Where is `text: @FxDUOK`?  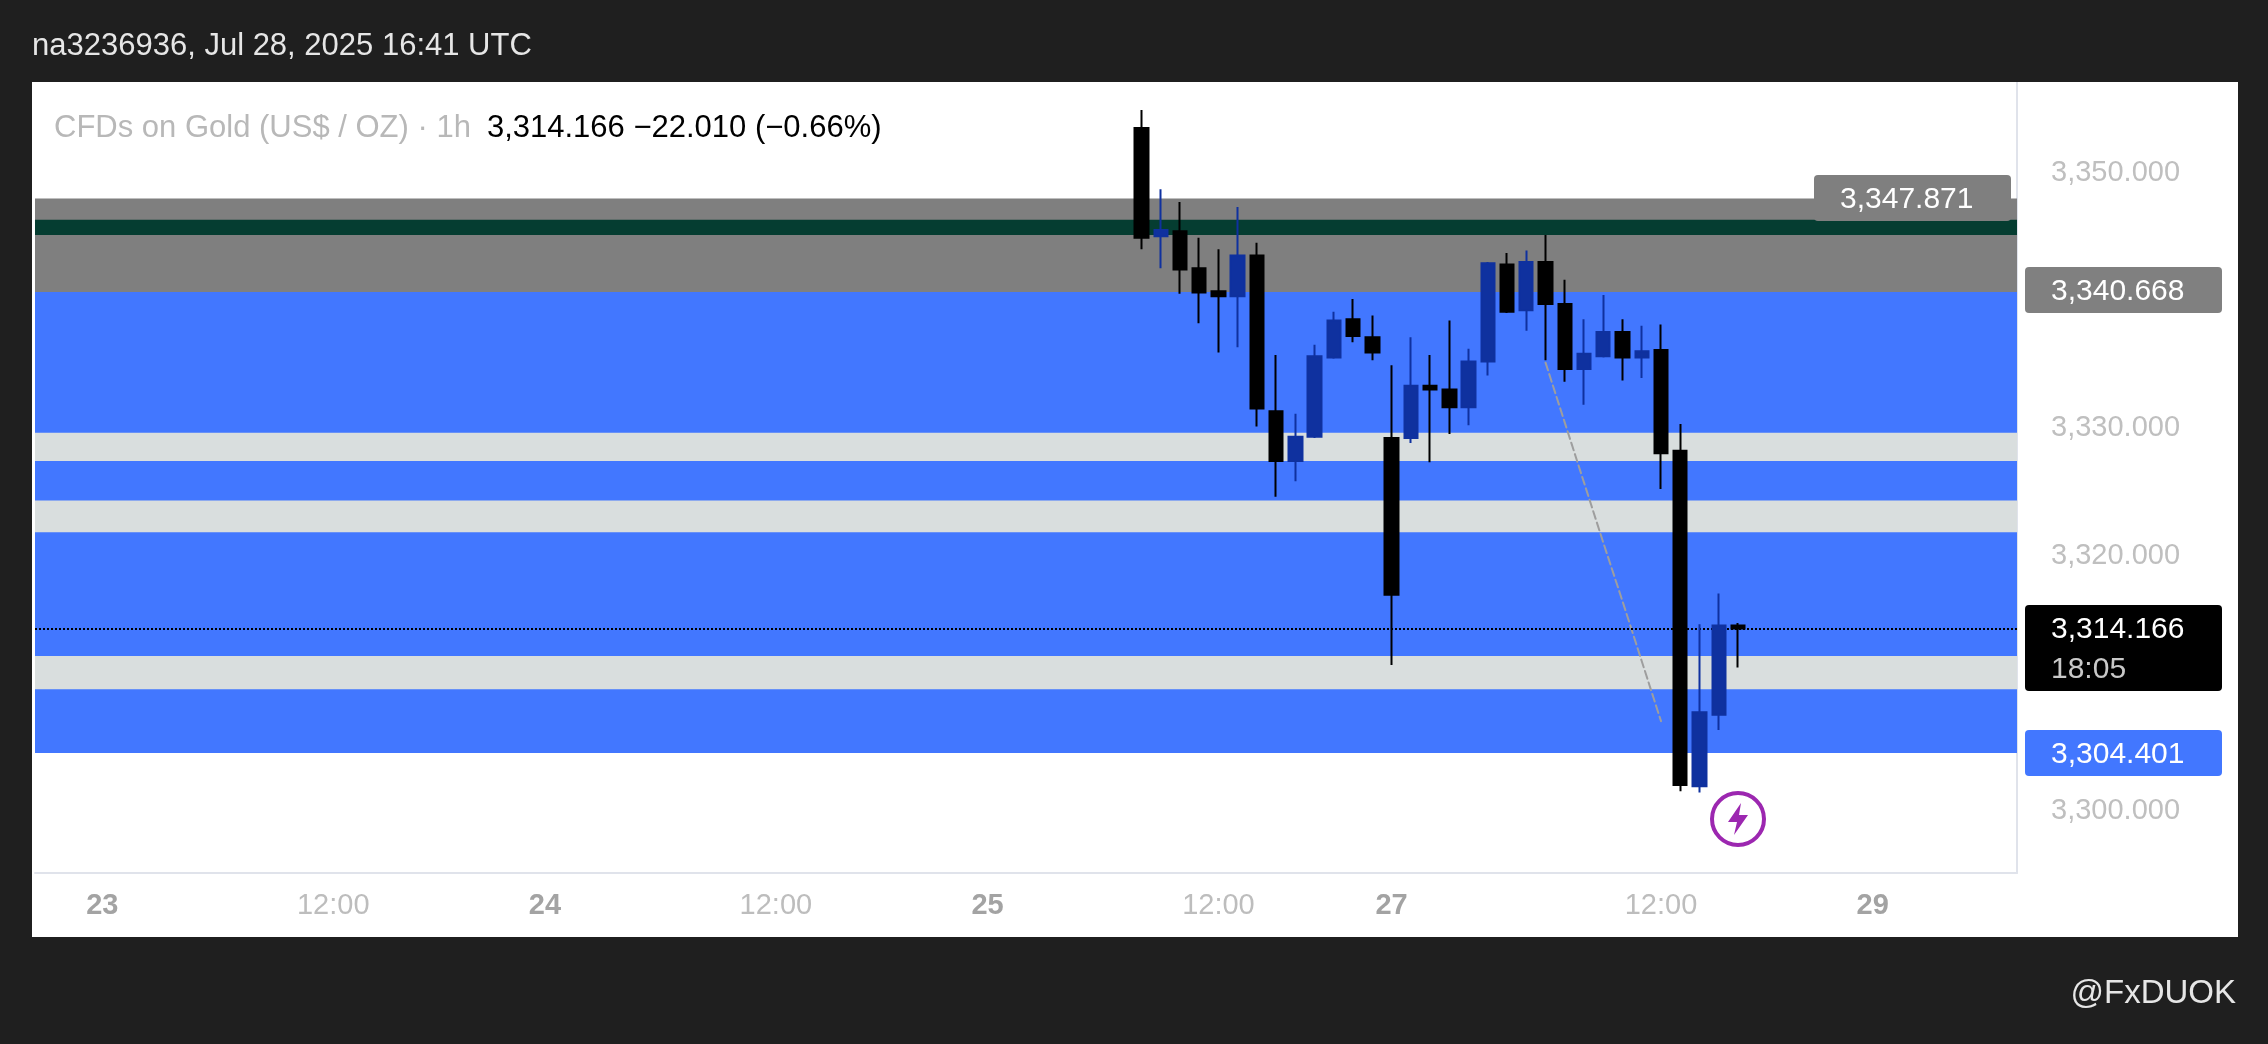 text: @FxDUOK is located at coordinates (2153, 992).